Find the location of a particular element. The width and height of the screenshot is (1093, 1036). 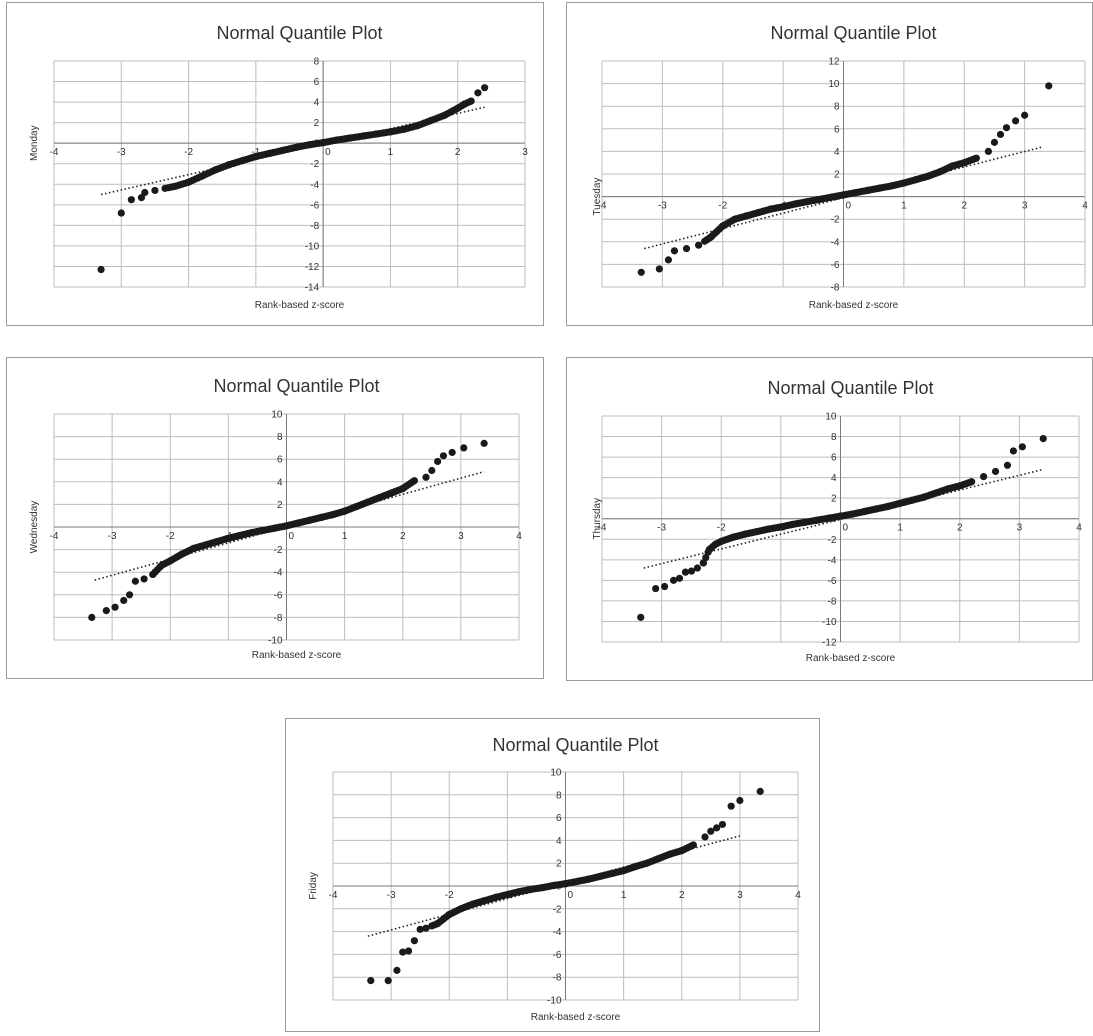

trendline is located at coordinates (843, 198).